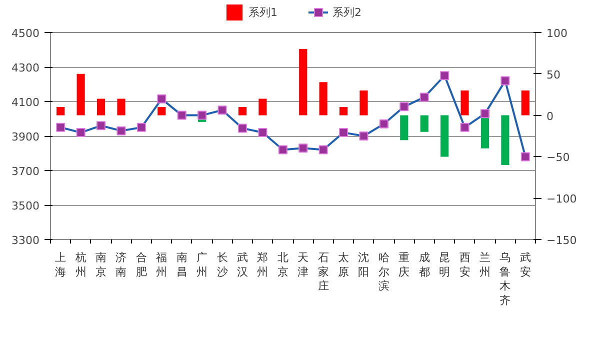 The height and width of the screenshot is (345, 600). Describe the element at coordinates (26, 171) in the screenshot. I see `y-tick-label: 3700` at that location.